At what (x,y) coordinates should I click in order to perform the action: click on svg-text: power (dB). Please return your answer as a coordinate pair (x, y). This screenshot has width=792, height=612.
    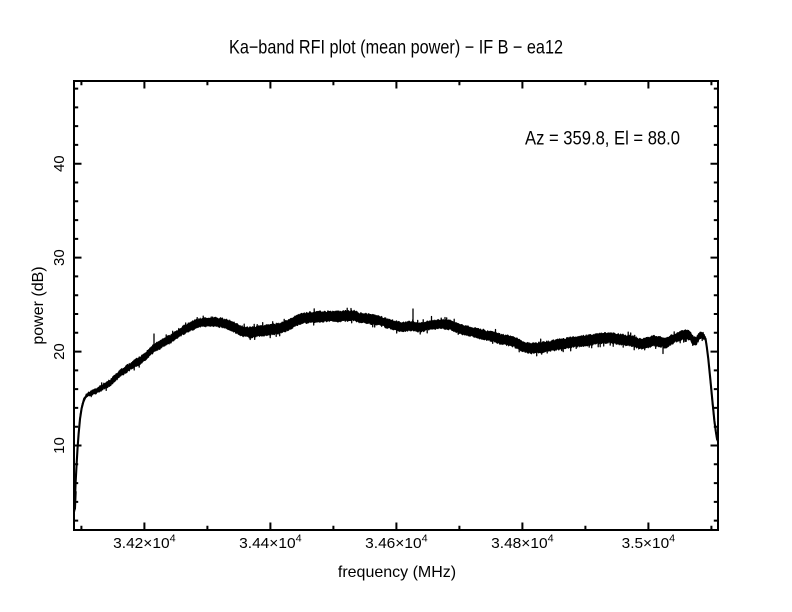
    Looking at the image, I should click on (38, 305).